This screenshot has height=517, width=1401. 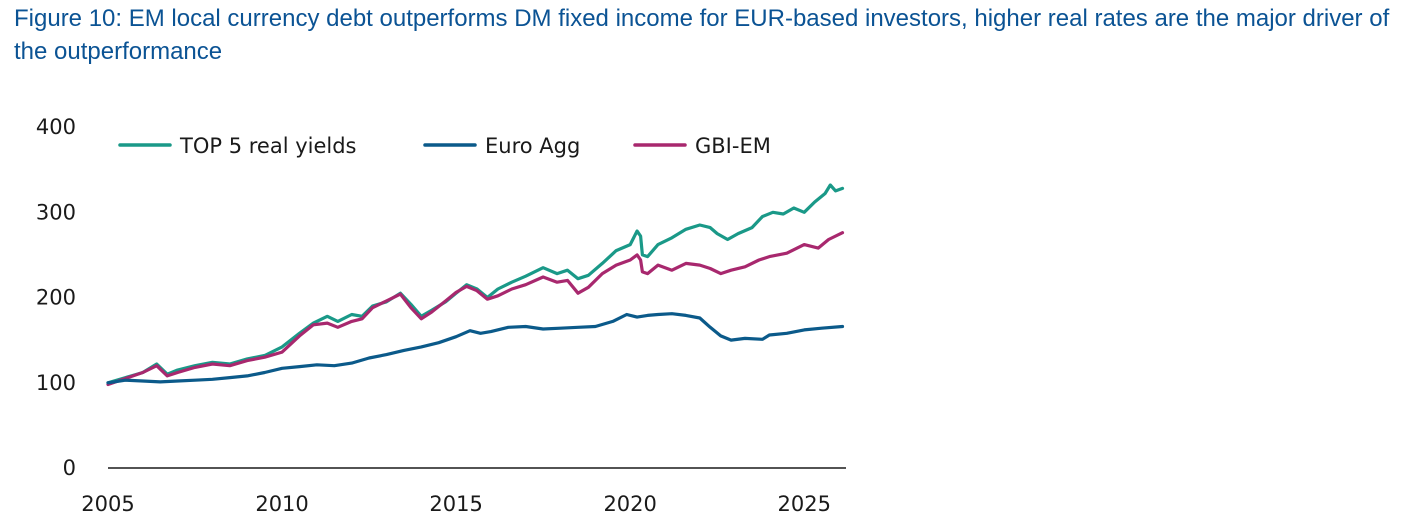 I want to click on x-tick-label: 2015, so click(x=455, y=504).